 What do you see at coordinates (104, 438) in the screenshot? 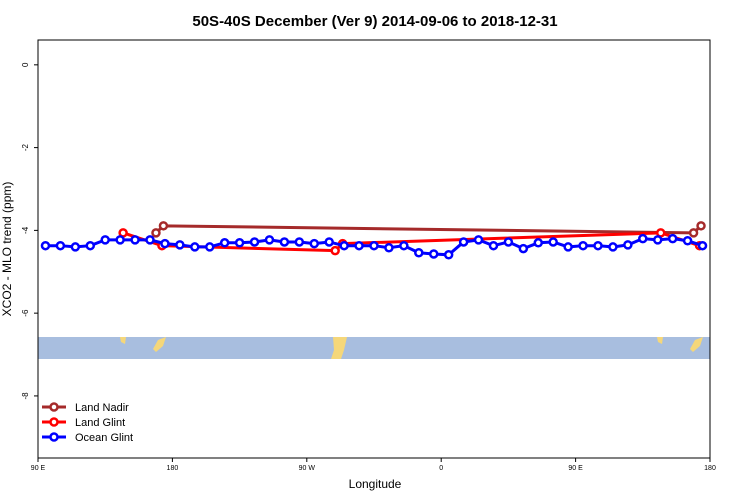
I see `legend-label: Ocean Glint` at bounding box center [104, 438].